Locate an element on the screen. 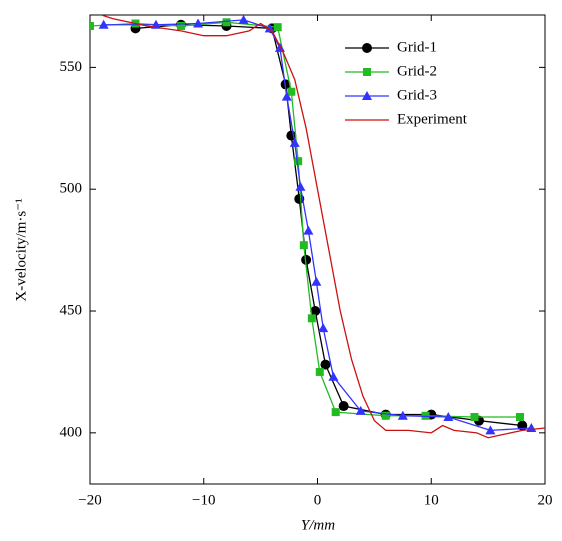  y-tick-label: 450 is located at coordinates (71, 310).